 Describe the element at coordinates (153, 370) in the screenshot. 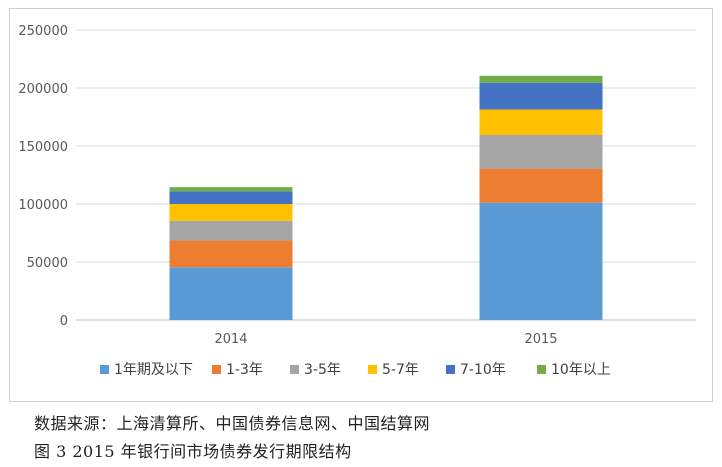

I see `legend-label: 1年期及以下` at that location.